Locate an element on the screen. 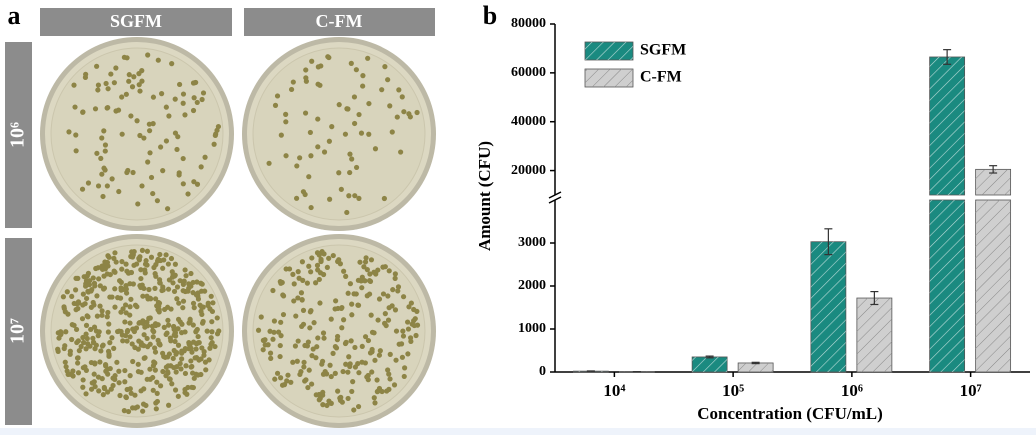 Image resolution: width=1036 pixels, height=435 pixels. bar is located at coordinates (709, 364).